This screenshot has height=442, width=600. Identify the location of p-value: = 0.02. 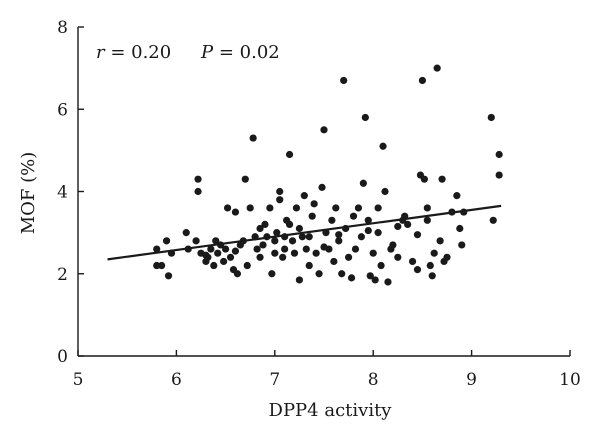
(246, 52).